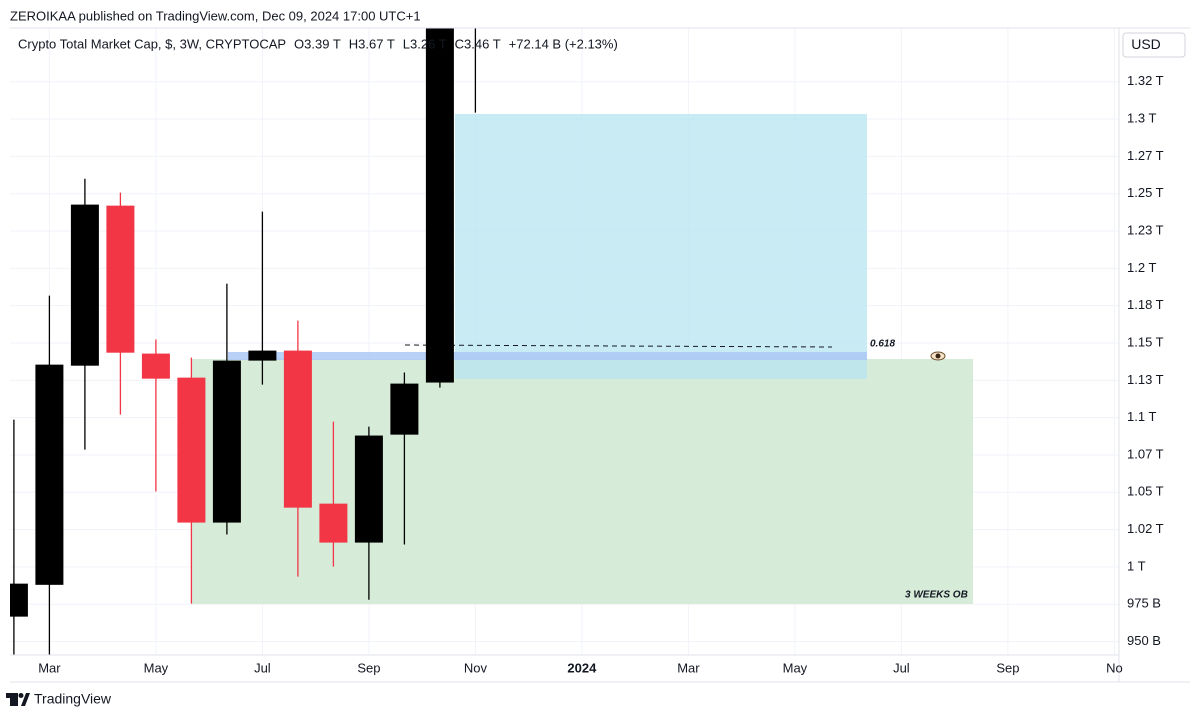  Describe the element at coordinates (1145, 192) in the screenshot. I see `y-tick-label: 1.25 T` at that location.